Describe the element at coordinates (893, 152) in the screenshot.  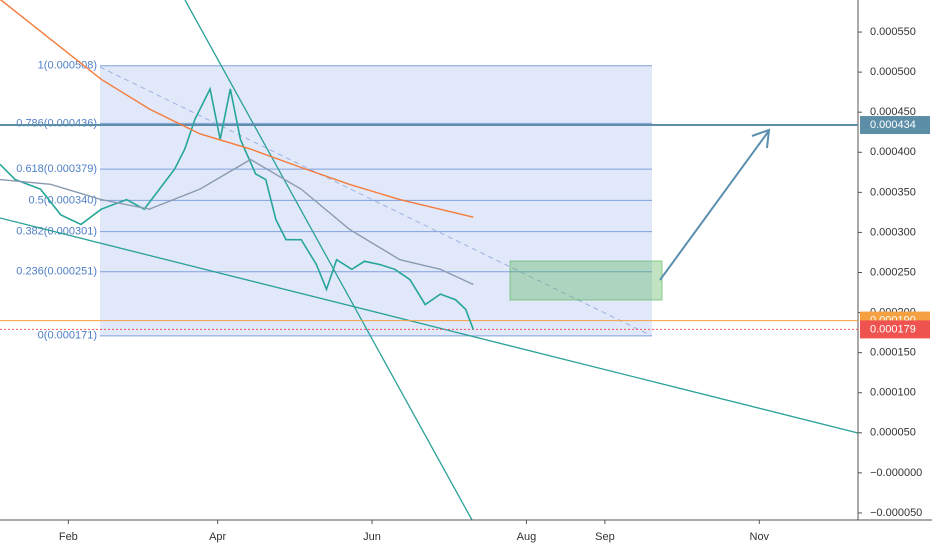
I see `y-tick-label: 0.000400` at that location.